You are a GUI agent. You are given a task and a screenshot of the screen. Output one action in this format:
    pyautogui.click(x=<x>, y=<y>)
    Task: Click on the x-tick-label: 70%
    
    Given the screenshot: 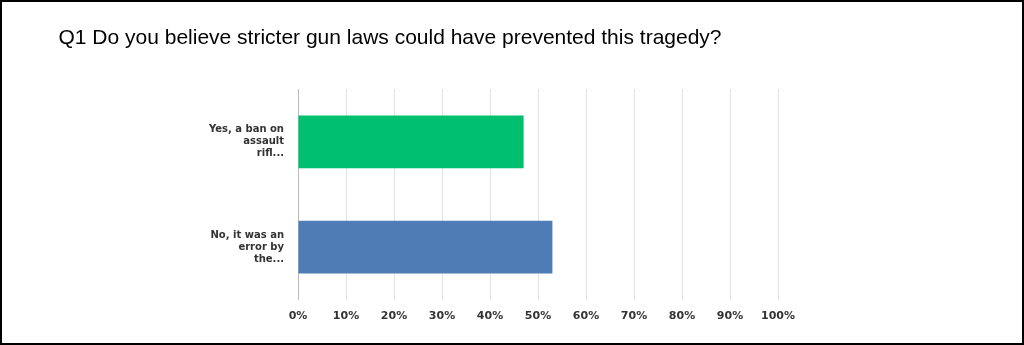 What is the action you would take?
    pyautogui.click(x=634, y=316)
    